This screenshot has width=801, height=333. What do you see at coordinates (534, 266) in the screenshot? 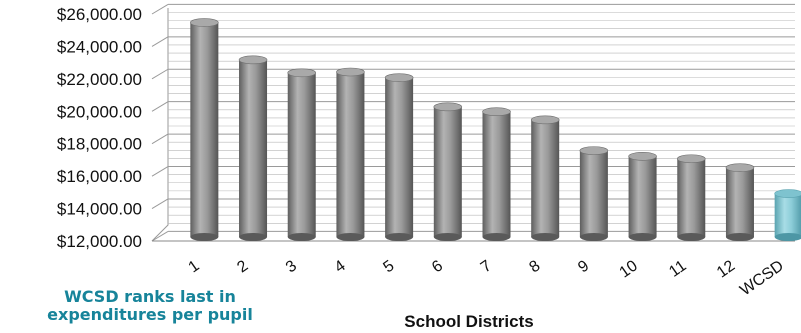
I see `x-tick-label: 8` at bounding box center [534, 266].